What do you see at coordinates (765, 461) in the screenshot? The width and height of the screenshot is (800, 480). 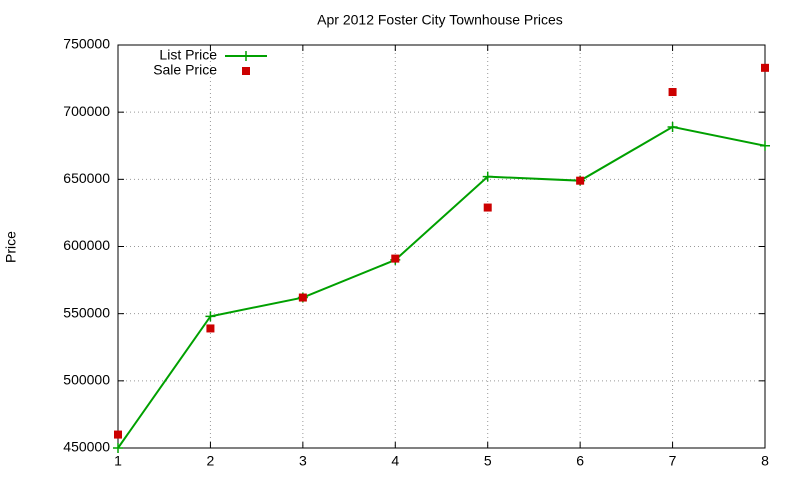 I see `x-tick-label: 8` at bounding box center [765, 461].